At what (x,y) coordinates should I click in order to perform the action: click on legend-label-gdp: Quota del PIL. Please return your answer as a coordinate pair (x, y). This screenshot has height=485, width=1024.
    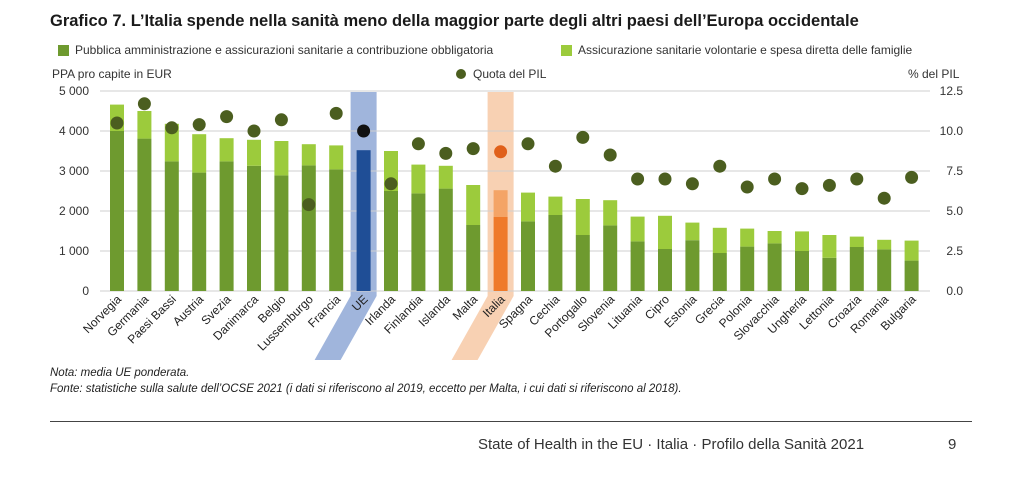
    Looking at the image, I should click on (510, 74).